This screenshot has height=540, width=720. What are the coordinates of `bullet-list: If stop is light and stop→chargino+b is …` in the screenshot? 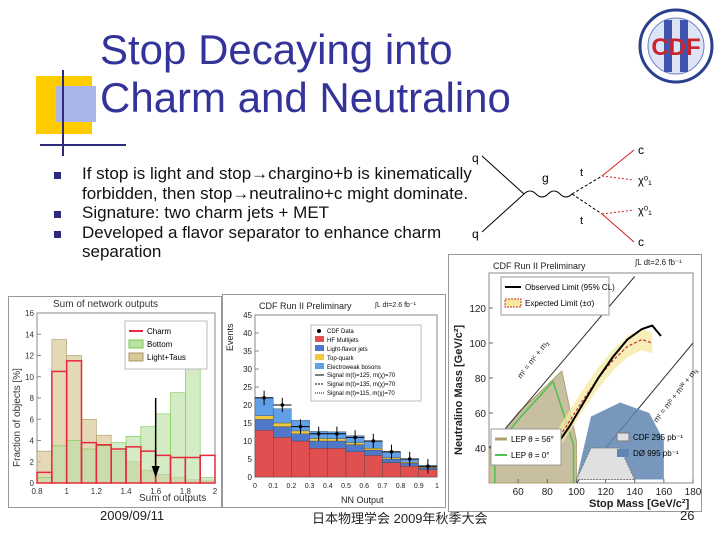 It's located at (264, 213).